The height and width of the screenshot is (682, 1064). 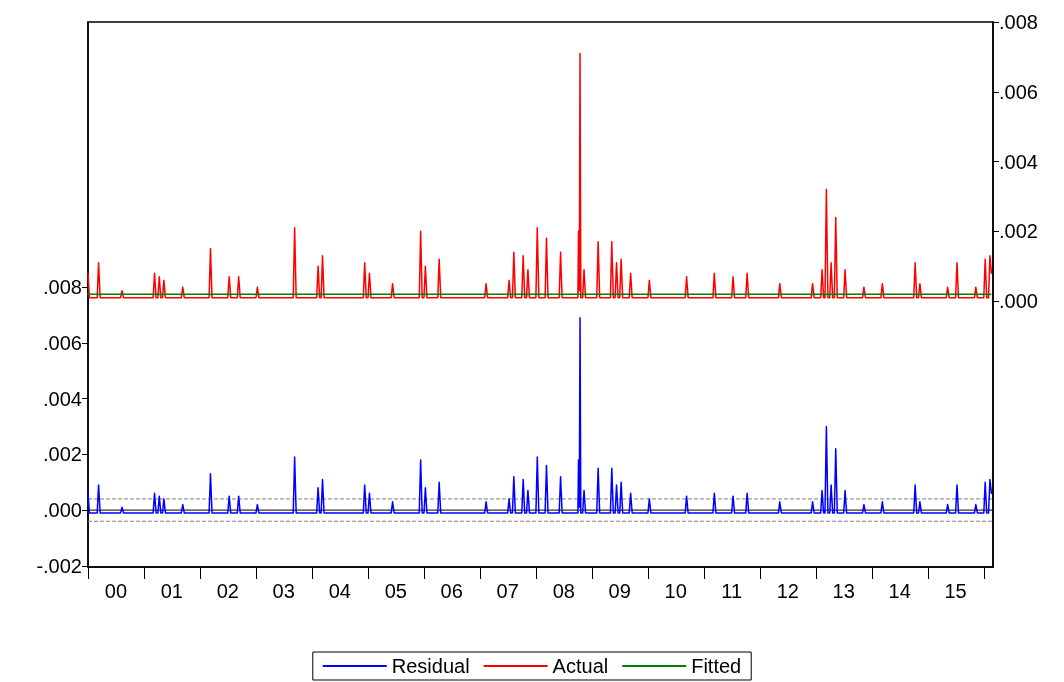 What do you see at coordinates (507, 591) in the screenshot?
I see `x-tick-label: 07` at bounding box center [507, 591].